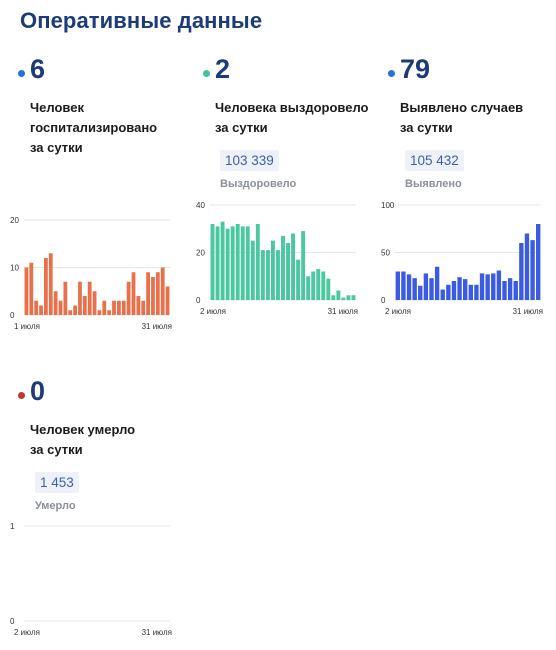 The height and width of the screenshot is (650, 556). I want to click on stat-description-line: Выявлено случаев, so click(462, 107).